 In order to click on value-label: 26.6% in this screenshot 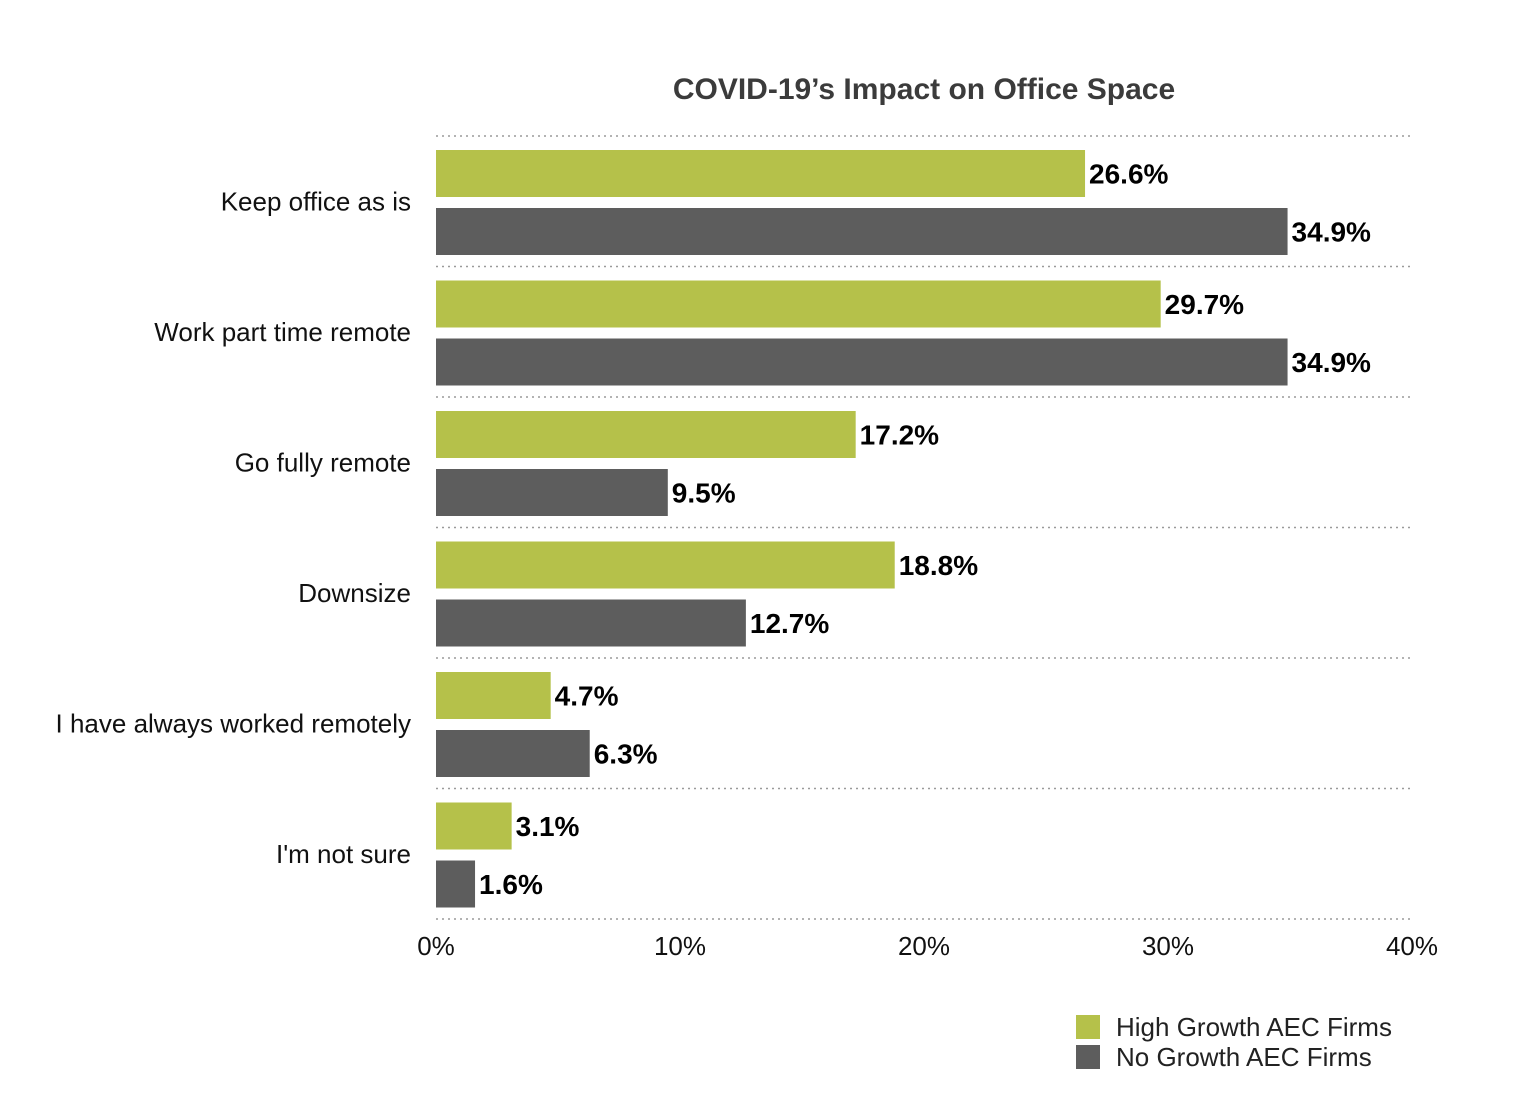, I will do `click(1128, 174)`.